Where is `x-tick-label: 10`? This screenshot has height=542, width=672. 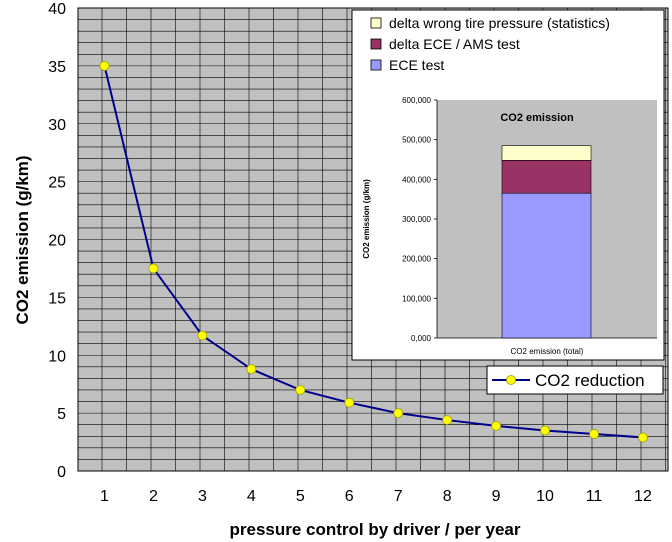
x-tick-label: 10 is located at coordinates (545, 496).